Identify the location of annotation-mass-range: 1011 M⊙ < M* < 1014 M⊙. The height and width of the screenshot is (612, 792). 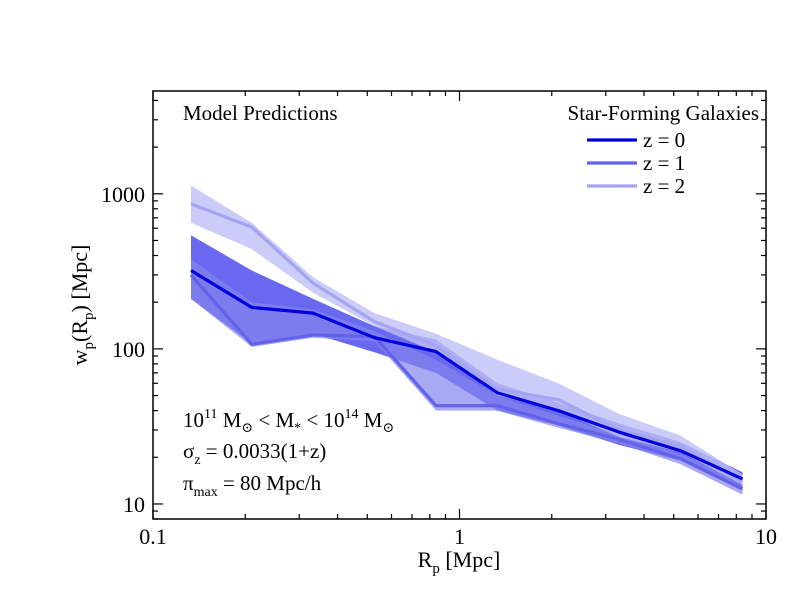
(288, 421).